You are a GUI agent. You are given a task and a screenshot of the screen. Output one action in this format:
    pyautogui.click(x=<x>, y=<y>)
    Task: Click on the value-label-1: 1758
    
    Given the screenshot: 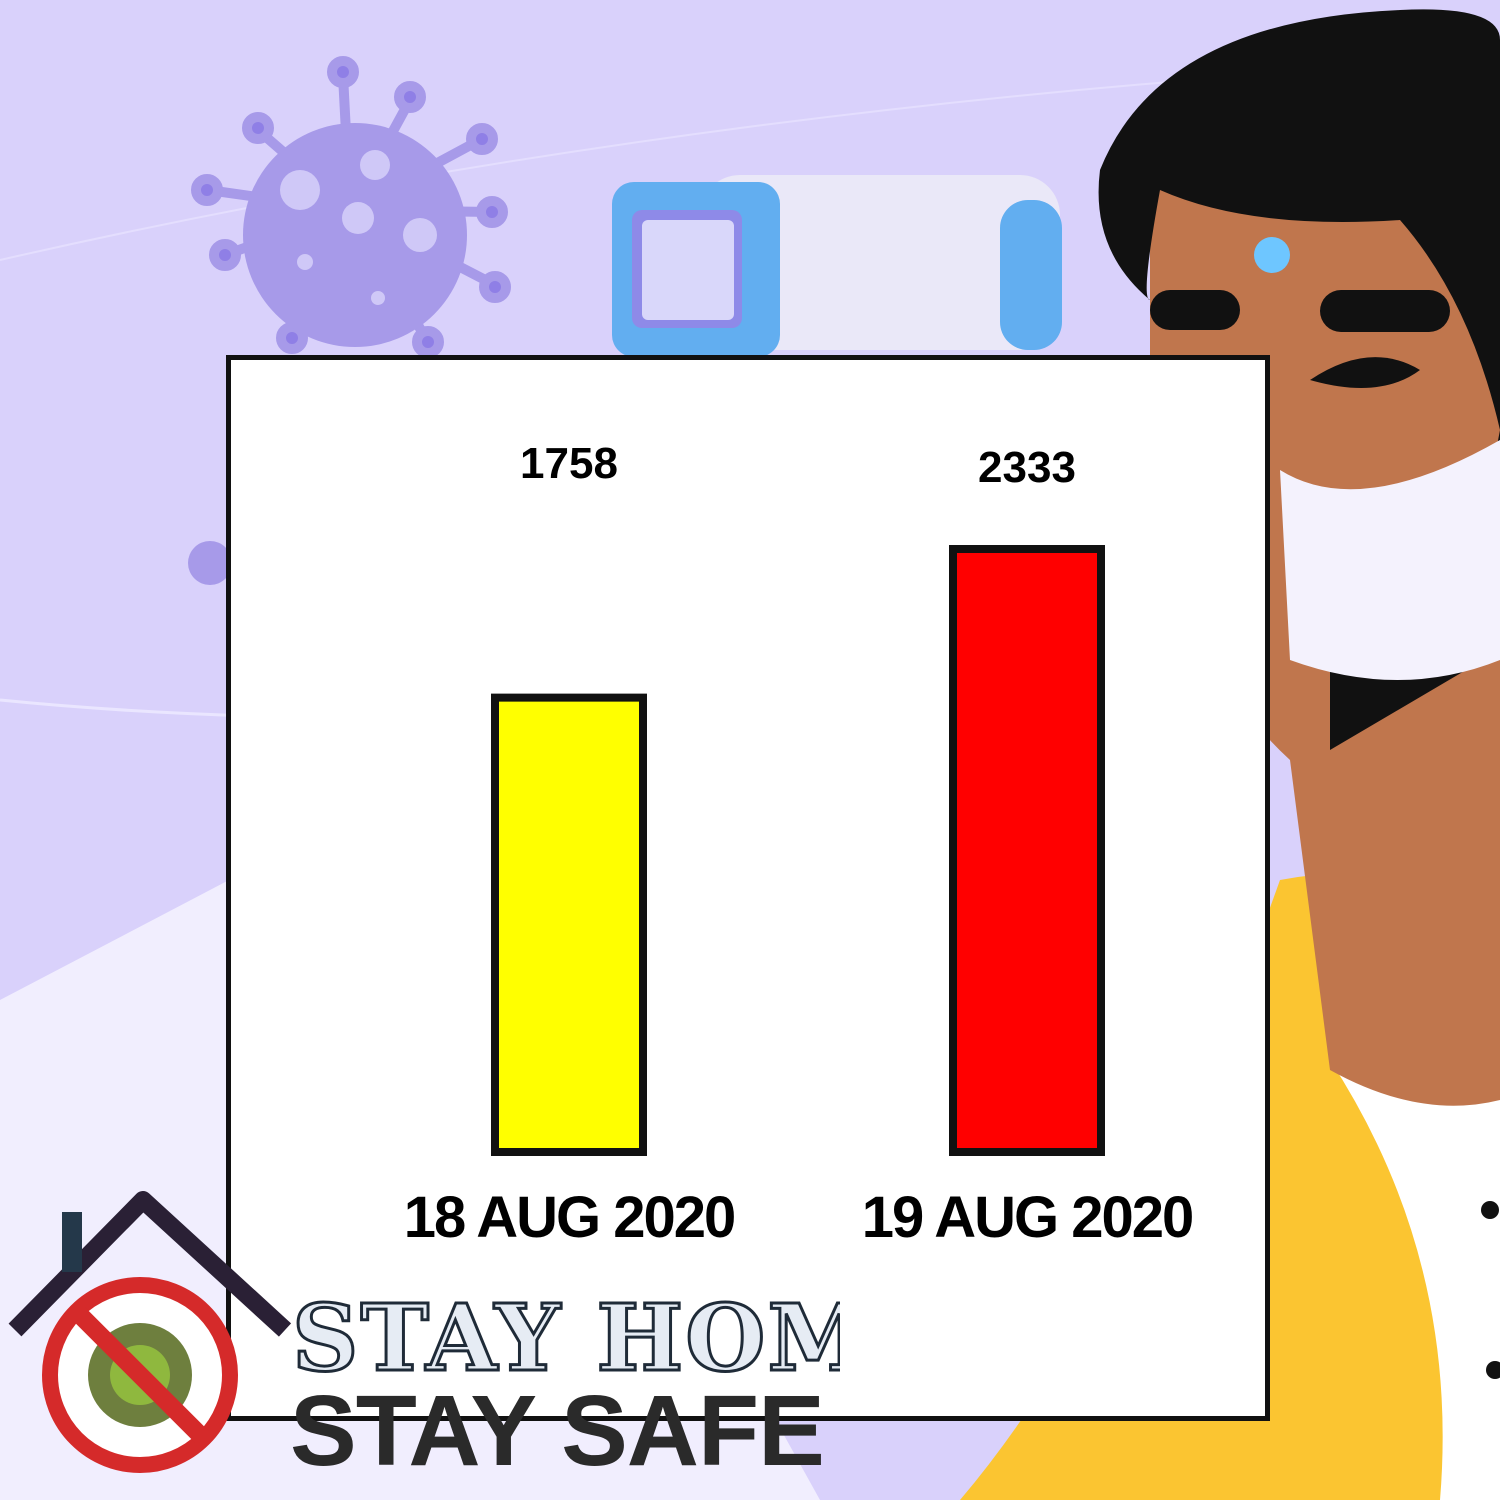 What is the action you would take?
    pyautogui.click(x=569, y=463)
    